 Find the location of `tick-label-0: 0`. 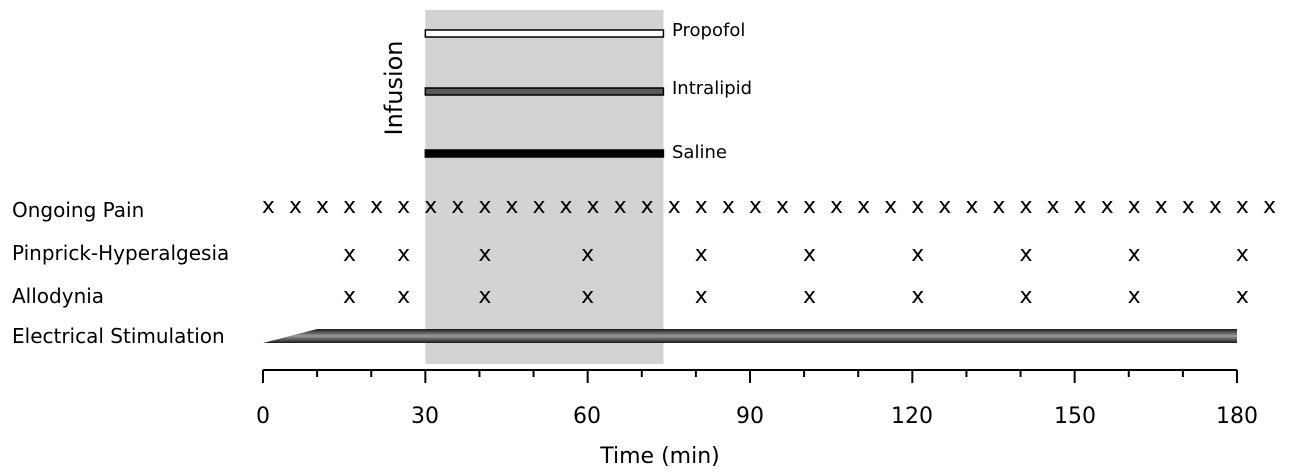

tick-label-0: 0 is located at coordinates (263, 416).